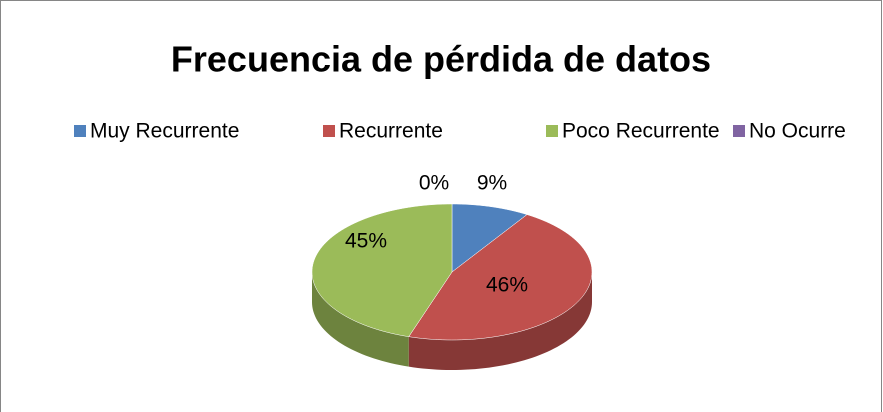  I want to click on legend-label: No Ocurre, so click(797, 131).